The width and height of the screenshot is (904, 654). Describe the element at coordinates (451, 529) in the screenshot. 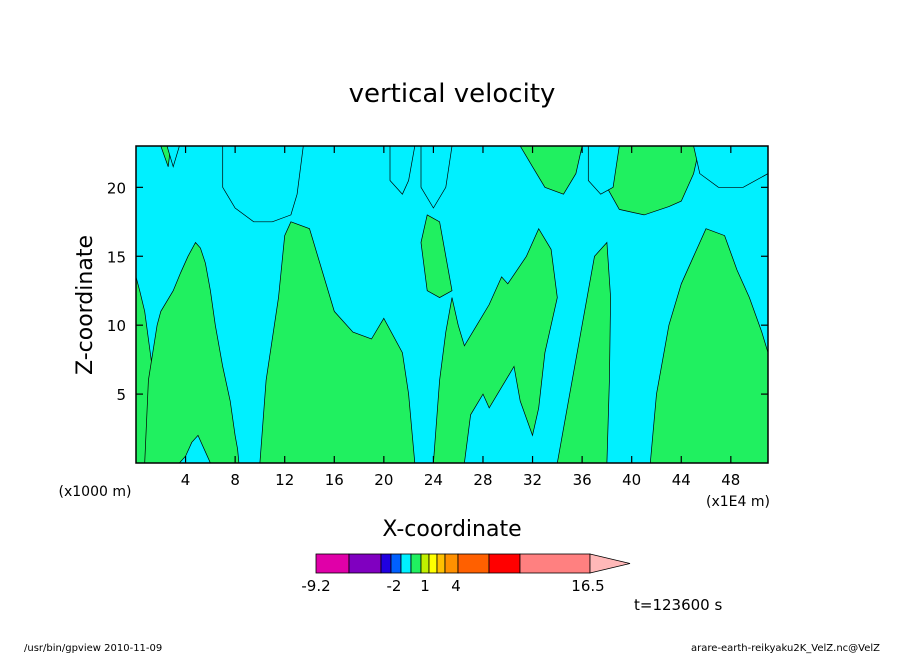

I see `x-axis-label: X-coordinate` at that location.